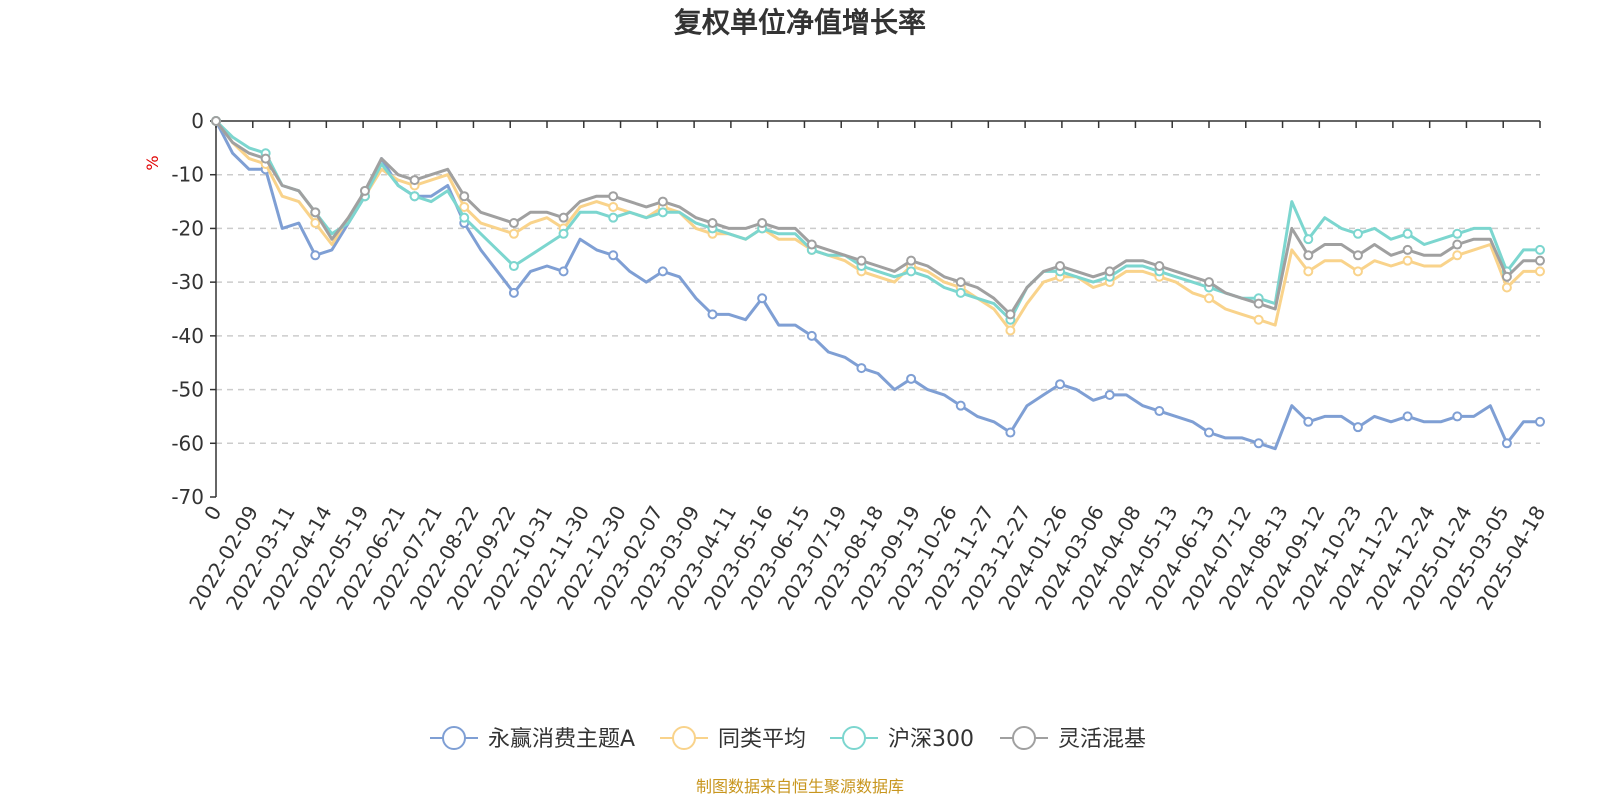 The height and width of the screenshot is (800, 1600). I want to click on chart-title: 复权单位净值增长率, so click(800, 22).